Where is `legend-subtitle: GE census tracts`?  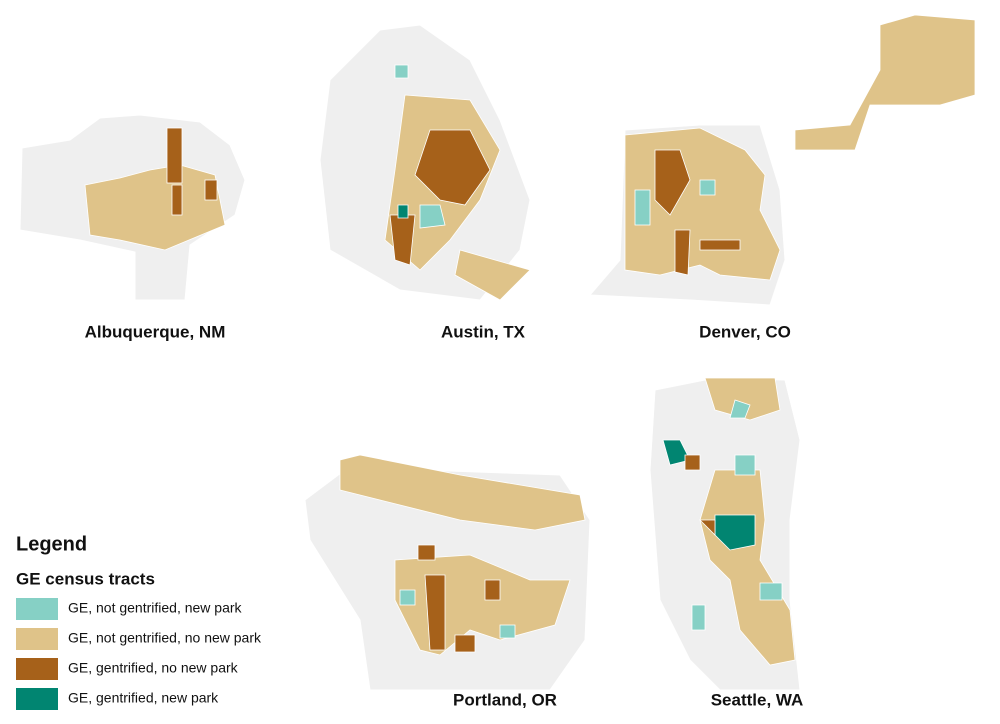 legend-subtitle: GE census tracts is located at coordinates (85, 578).